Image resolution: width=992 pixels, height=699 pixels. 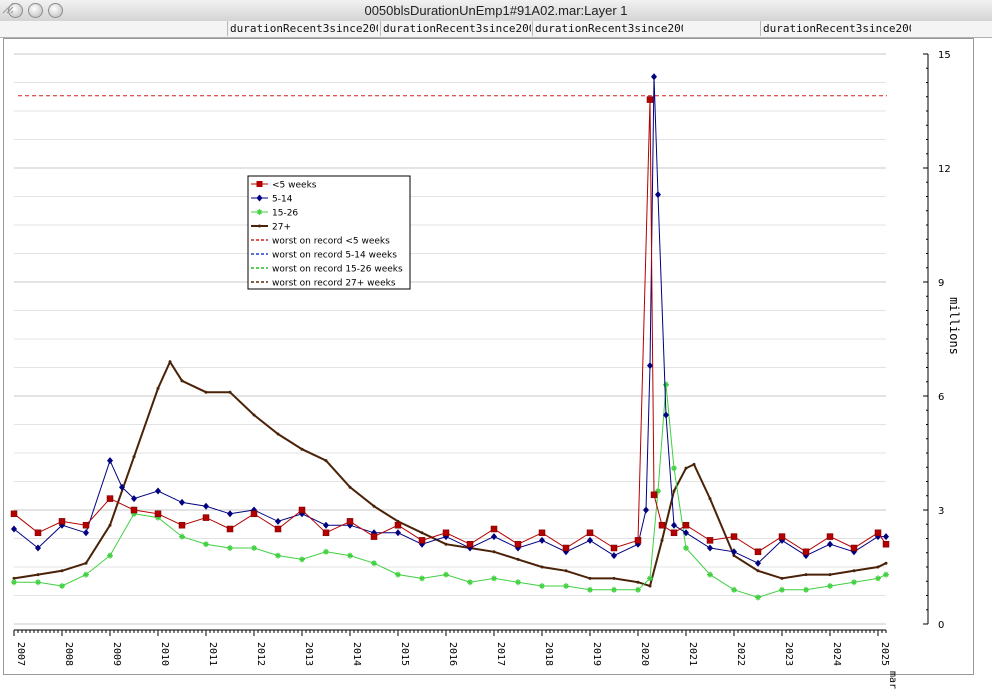 I want to click on x-tick-label: 2015, so click(x=404, y=654).